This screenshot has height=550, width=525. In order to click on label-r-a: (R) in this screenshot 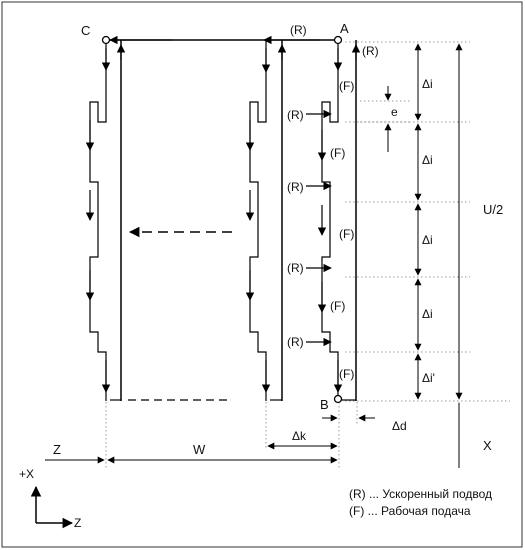, I will do `click(370, 51)`.